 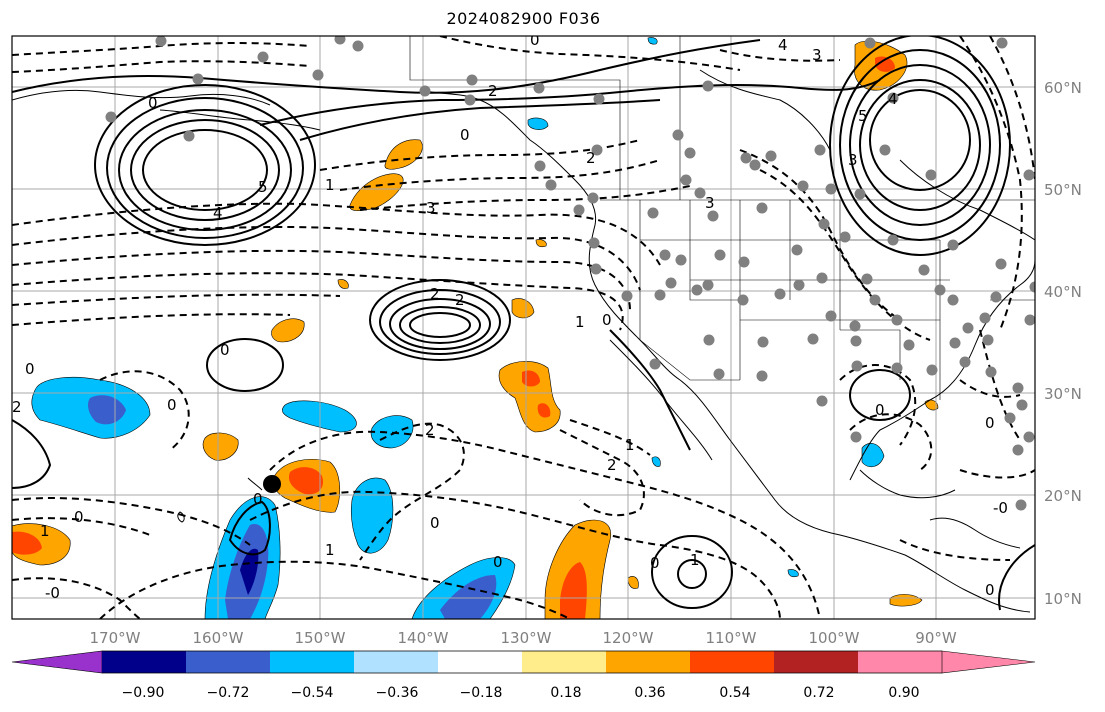 I want to click on svg-text: 50°N, so click(x=1063, y=190).